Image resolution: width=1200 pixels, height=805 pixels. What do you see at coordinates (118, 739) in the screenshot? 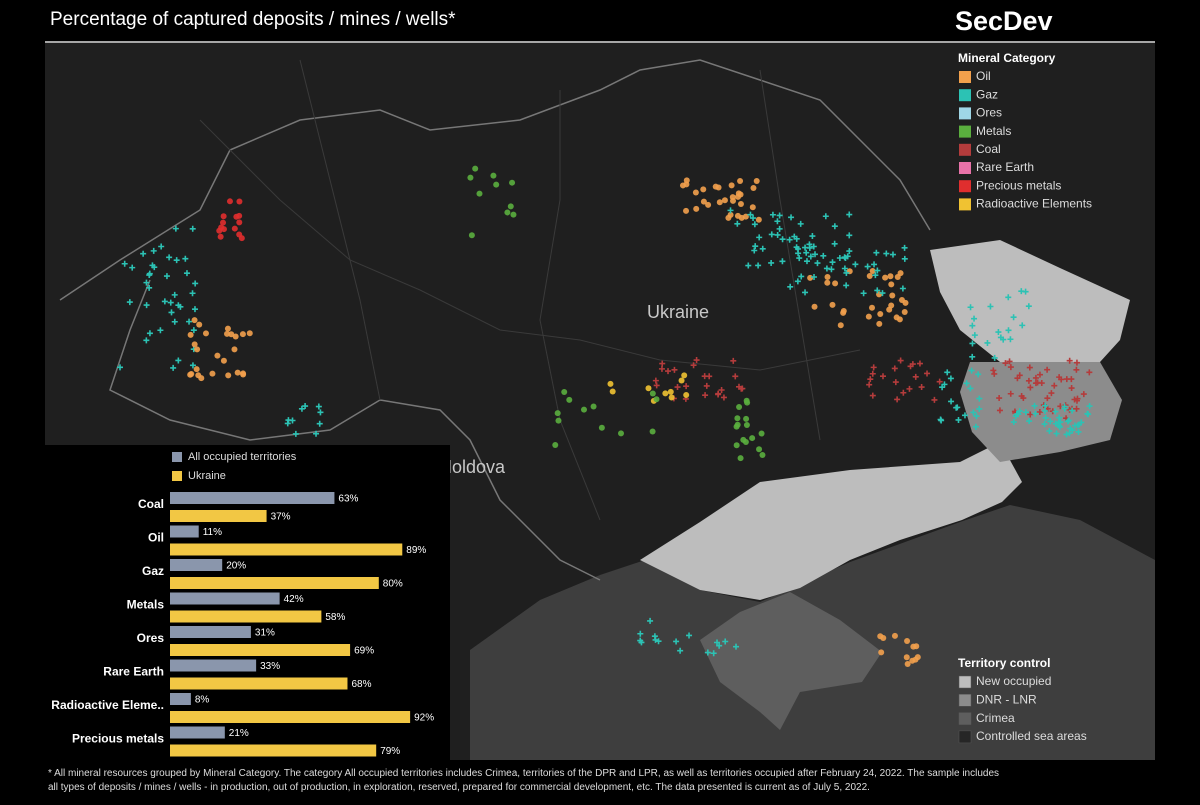
I see `category-label: Precious metals` at bounding box center [118, 739].